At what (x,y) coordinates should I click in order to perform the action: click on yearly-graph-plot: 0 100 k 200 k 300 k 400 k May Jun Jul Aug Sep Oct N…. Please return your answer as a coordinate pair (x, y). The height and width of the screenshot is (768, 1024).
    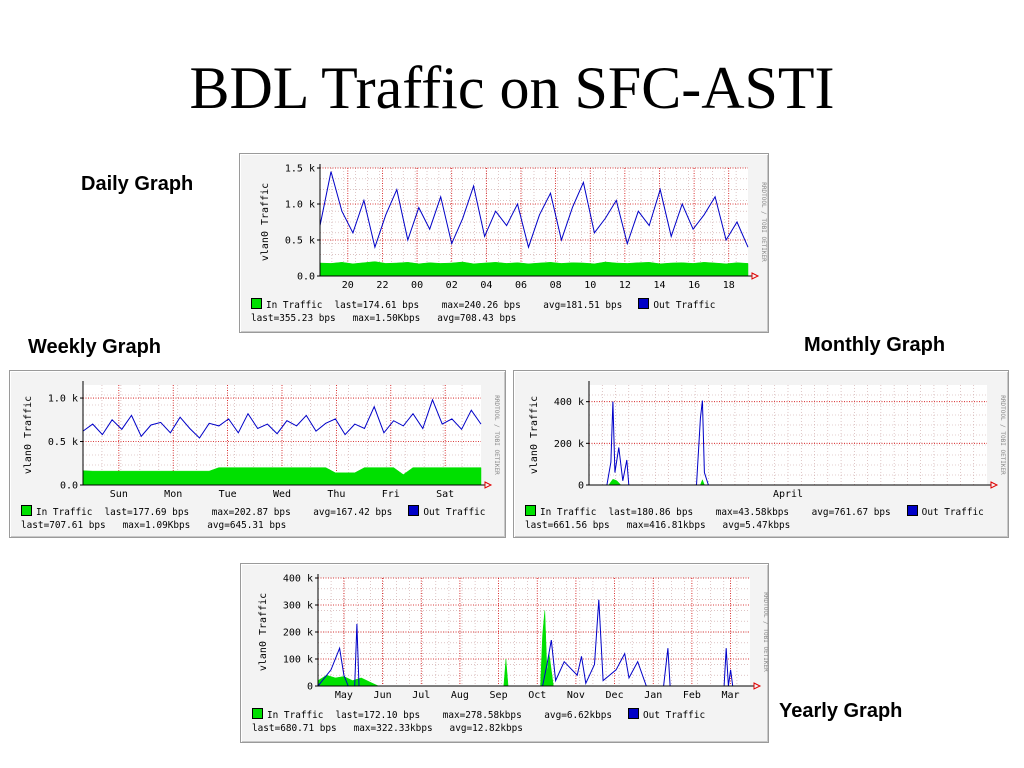
    Looking at the image, I should click on (513, 638).